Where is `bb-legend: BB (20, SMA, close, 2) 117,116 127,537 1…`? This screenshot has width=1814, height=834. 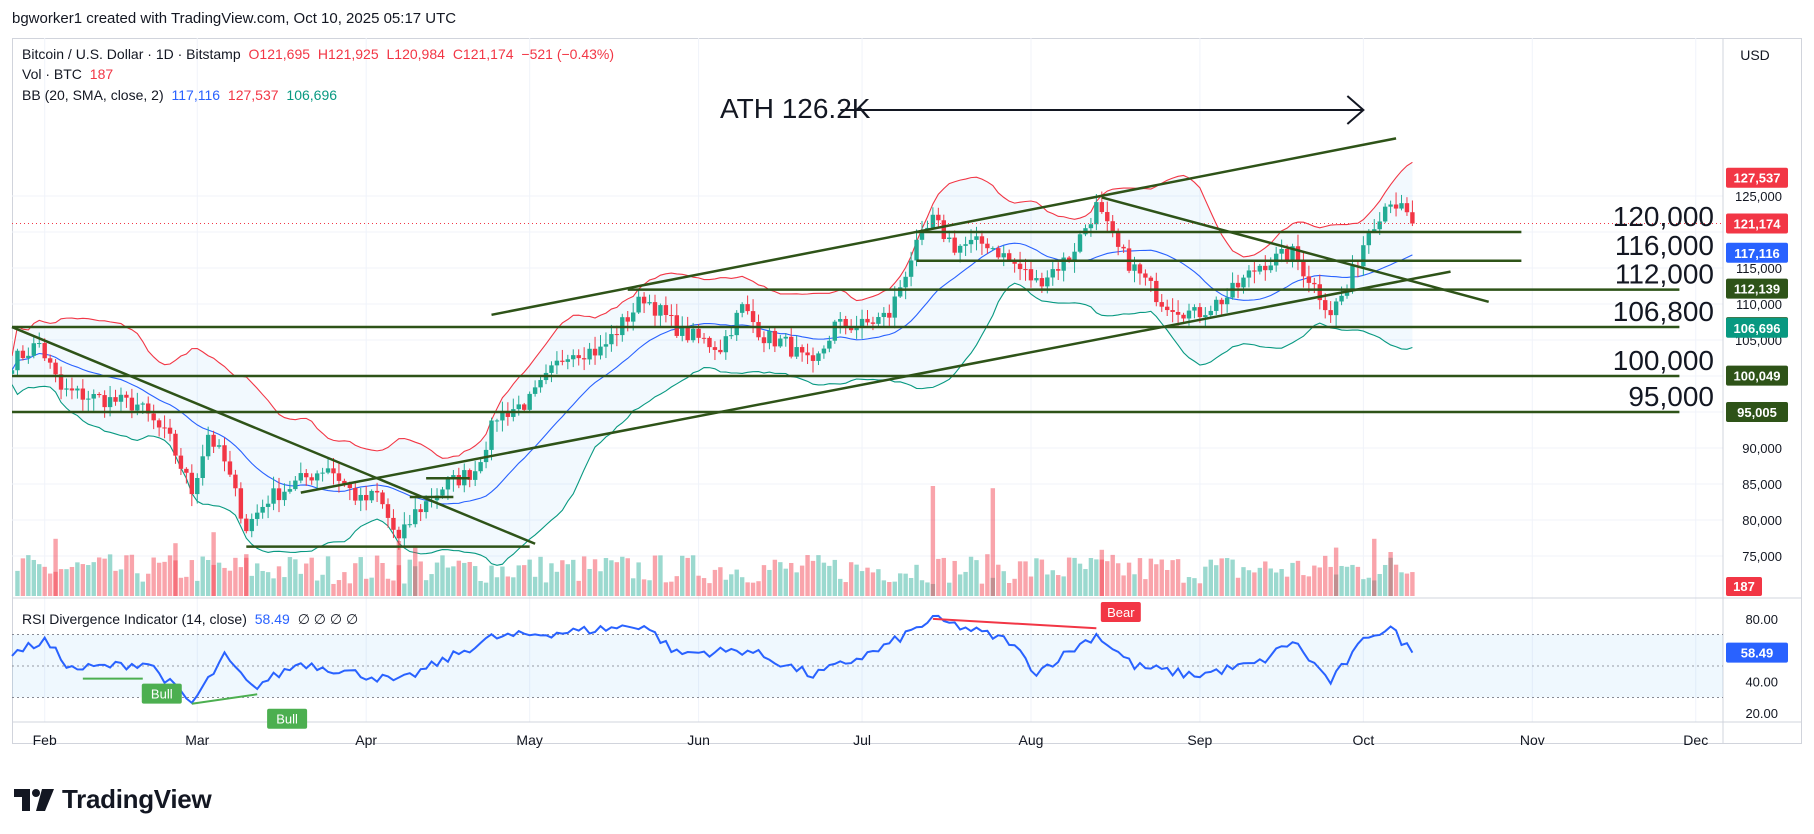 bb-legend: BB (20, SMA, close, 2) 117,116 127,537 1… is located at coordinates (181, 95).